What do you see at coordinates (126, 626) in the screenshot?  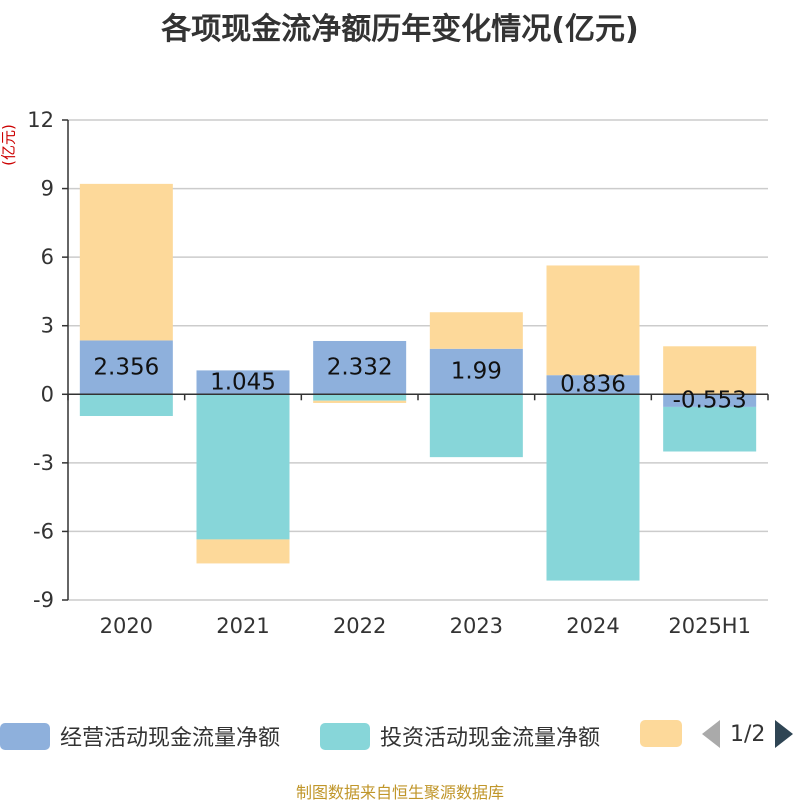 I see `x-tick-label: 2020` at bounding box center [126, 626].